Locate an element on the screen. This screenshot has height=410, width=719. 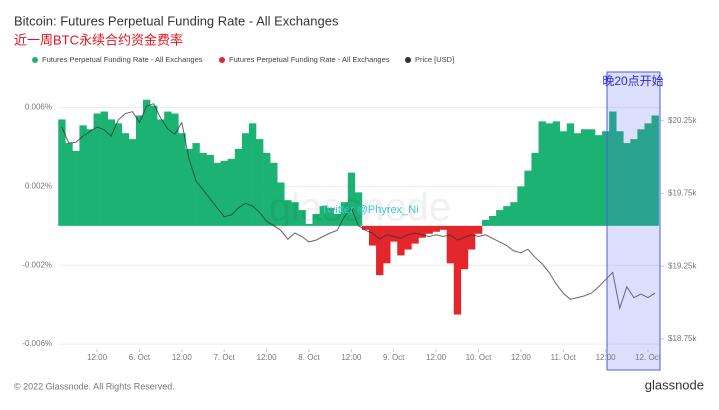
watermark-brand: glassnode is located at coordinates (360, 208).